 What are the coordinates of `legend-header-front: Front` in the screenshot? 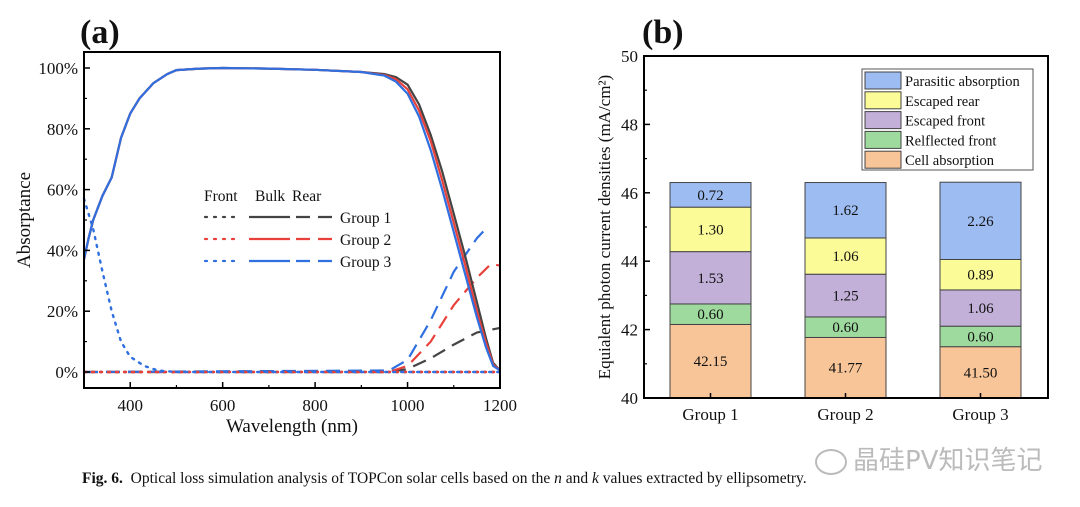 It's located at (221, 196).